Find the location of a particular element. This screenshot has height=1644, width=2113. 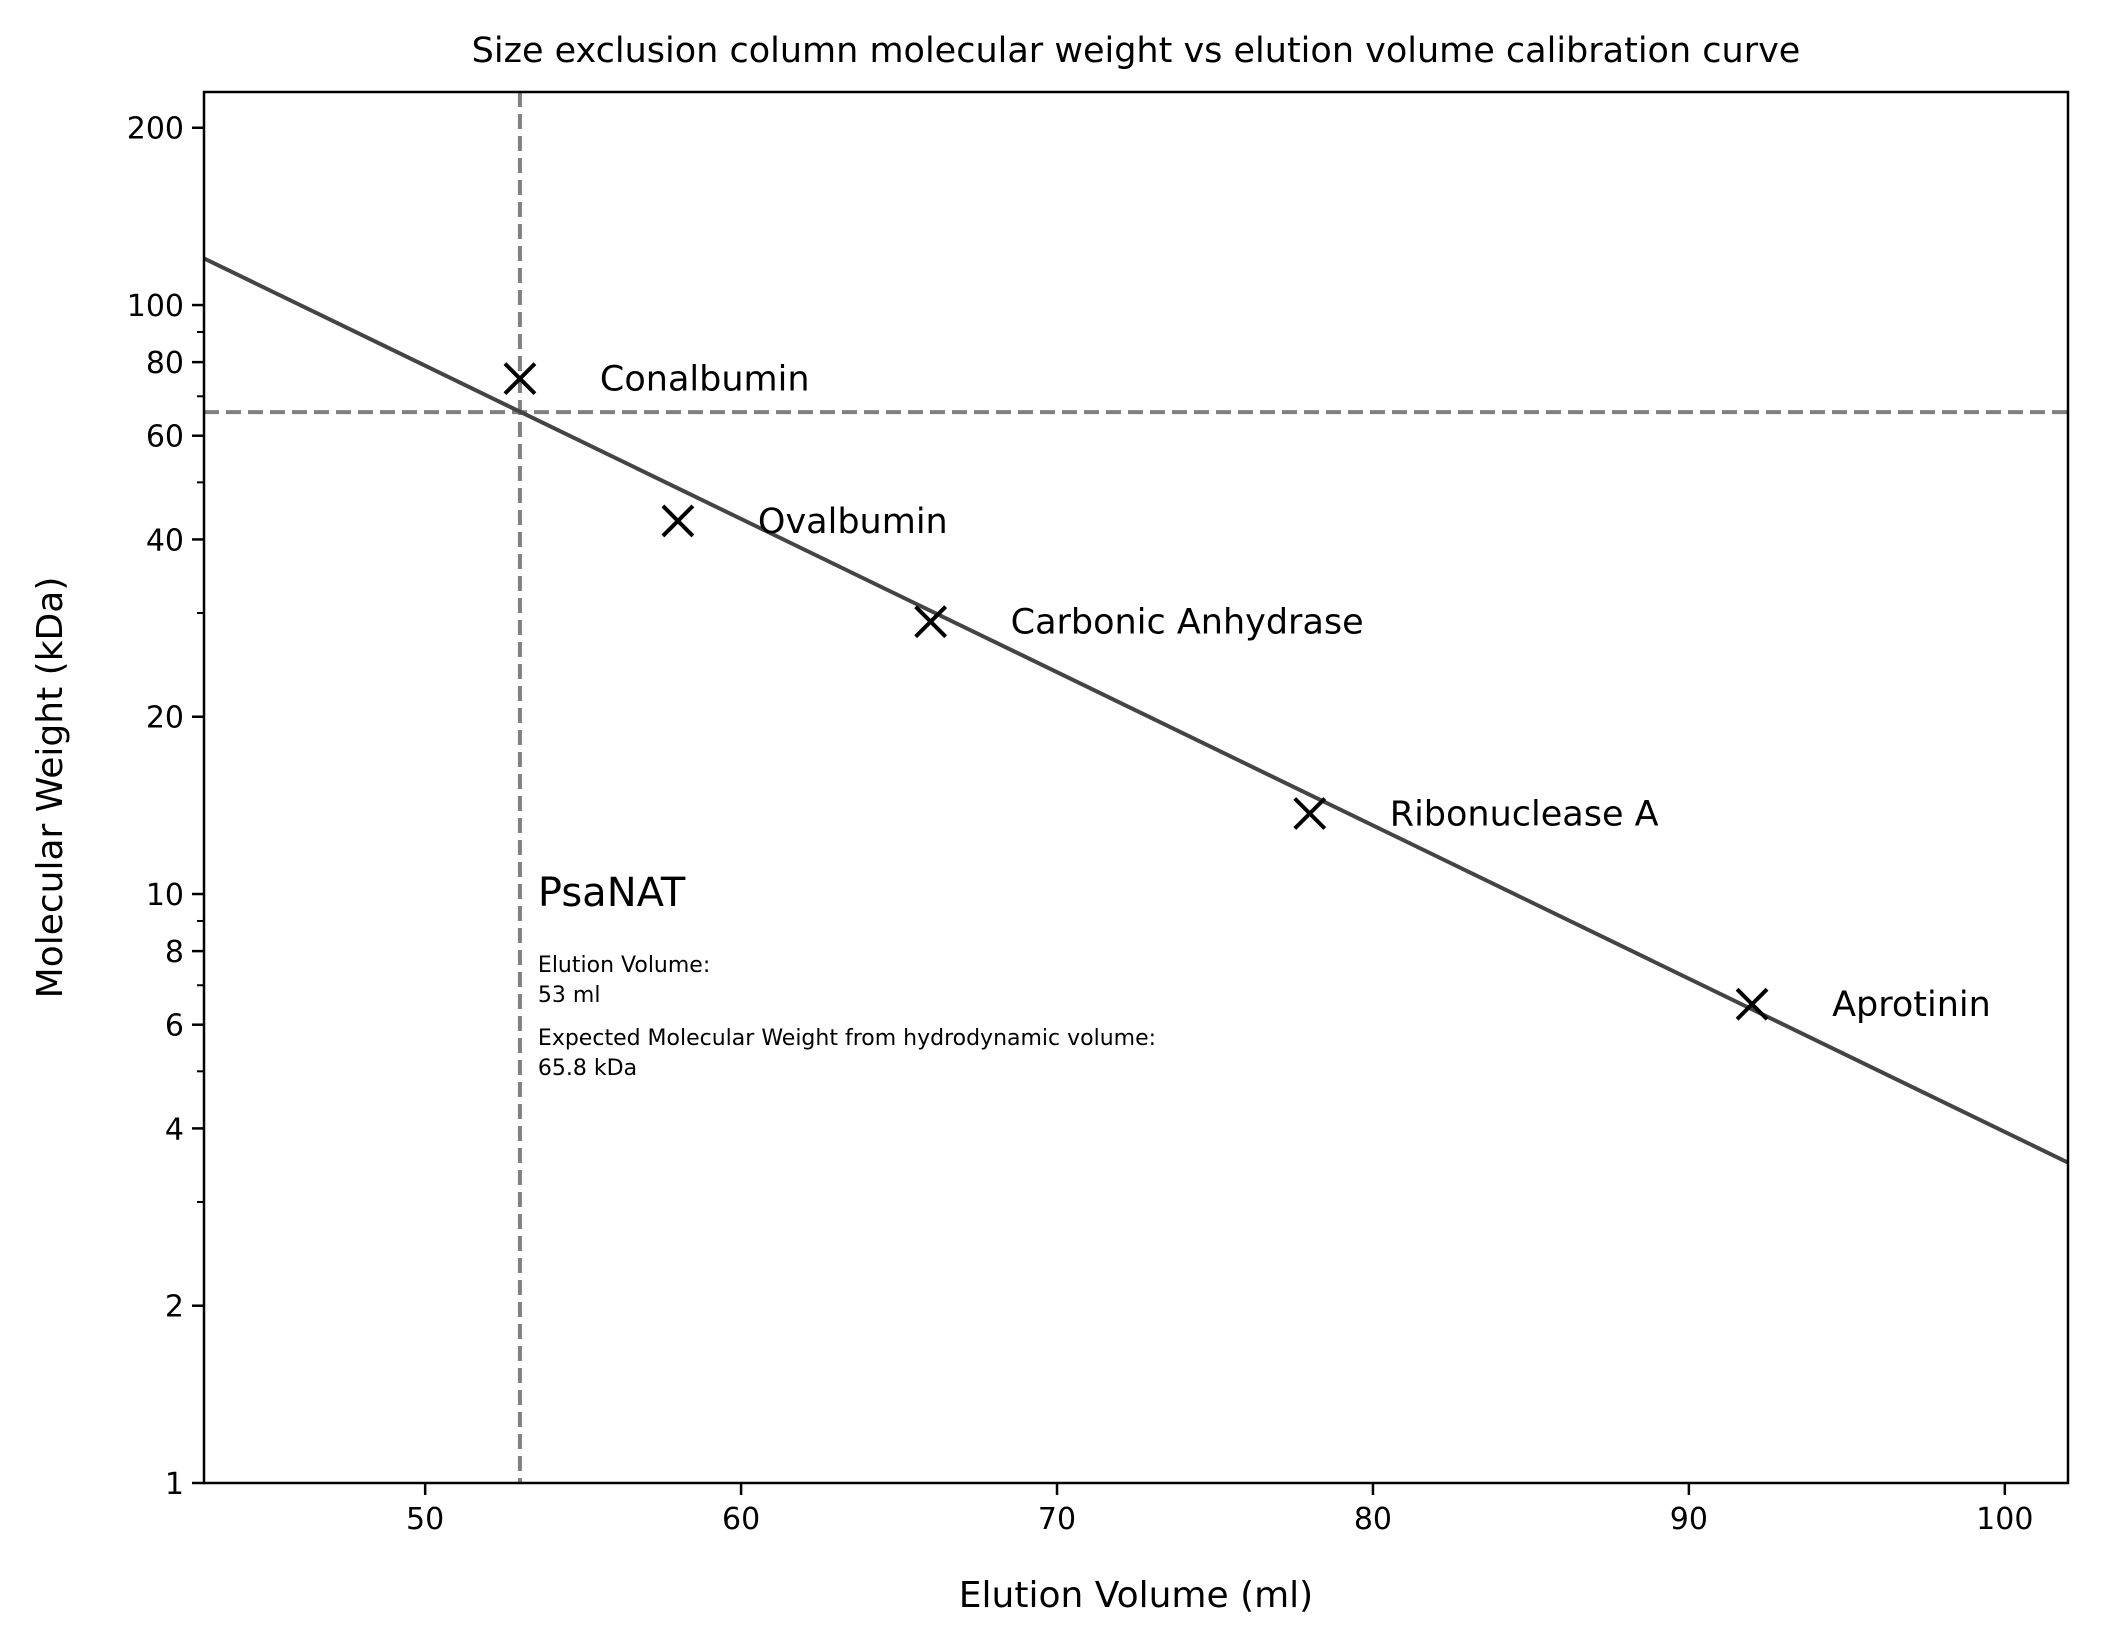

y-tick-label: 10 is located at coordinates (165, 895).